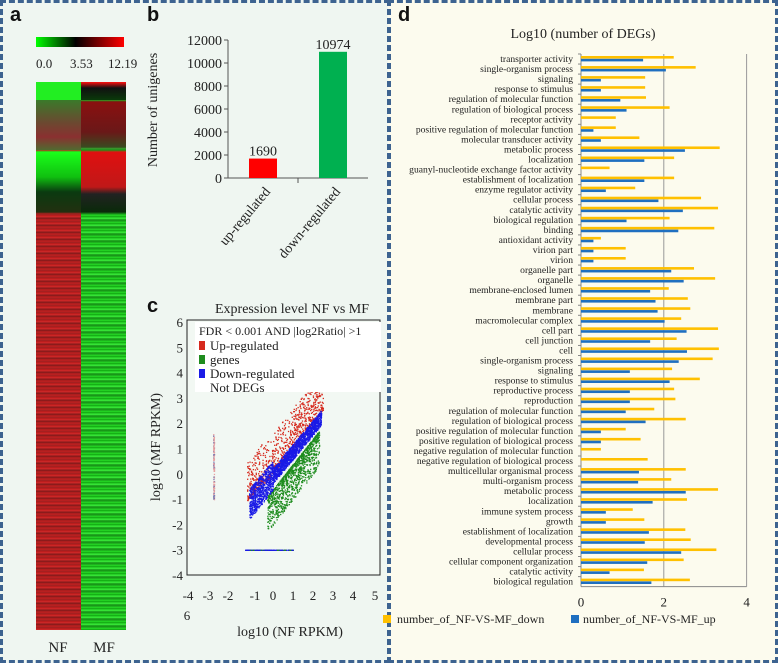 Image resolution: width=778 pixels, height=663 pixels. Describe the element at coordinates (208, 156) in the screenshot. I see `y-tick-label: 2000` at that location.